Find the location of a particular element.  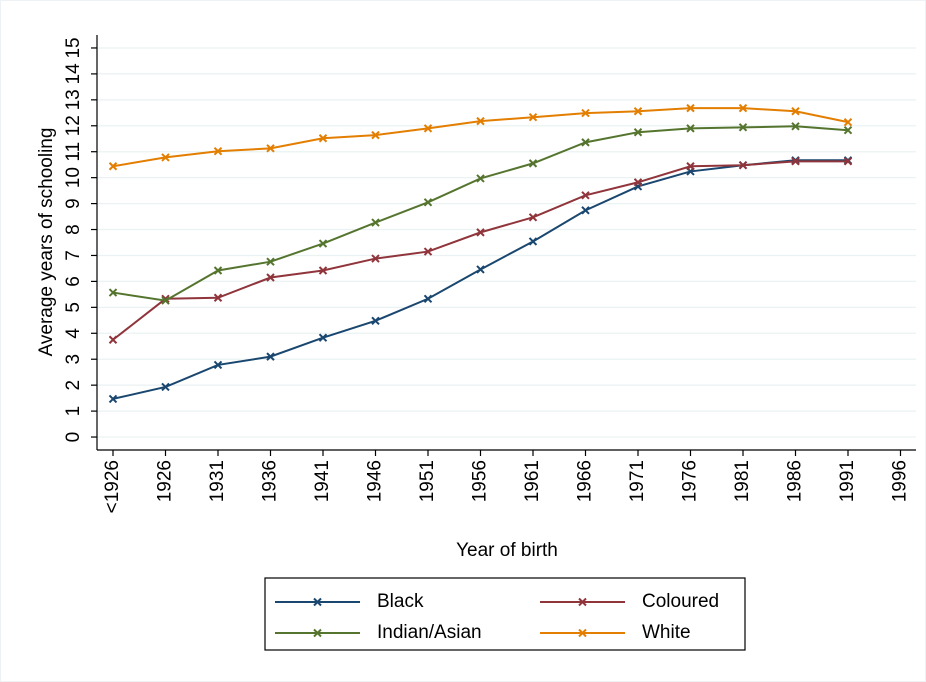

y-tick-label: 12 is located at coordinates (73, 125).